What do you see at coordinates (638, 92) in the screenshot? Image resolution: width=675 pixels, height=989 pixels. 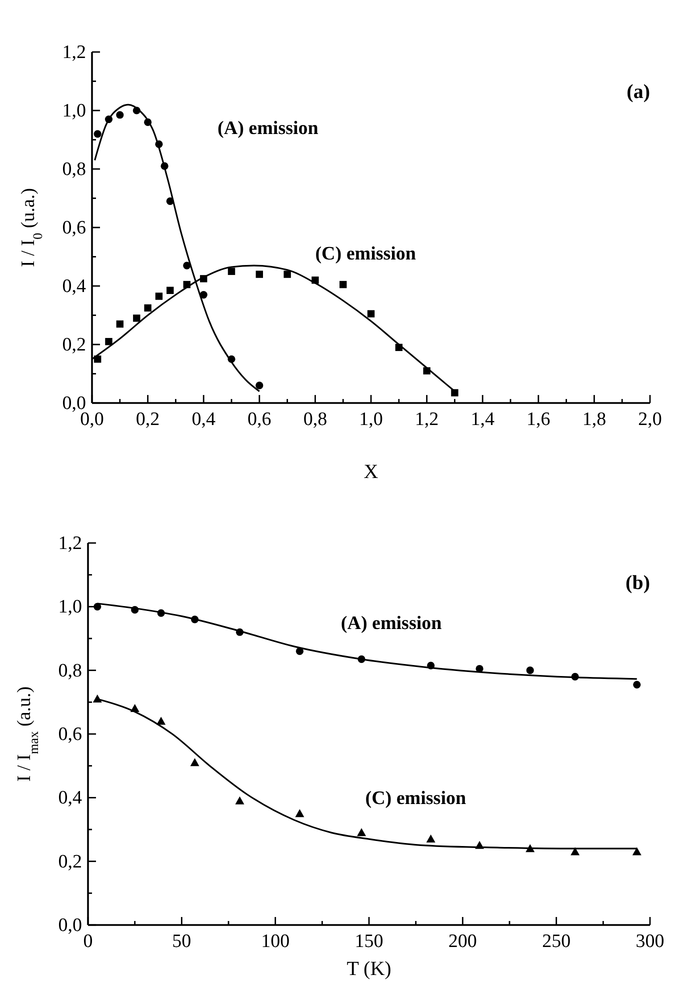 I see `annotation: (a)` at bounding box center [638, 92].